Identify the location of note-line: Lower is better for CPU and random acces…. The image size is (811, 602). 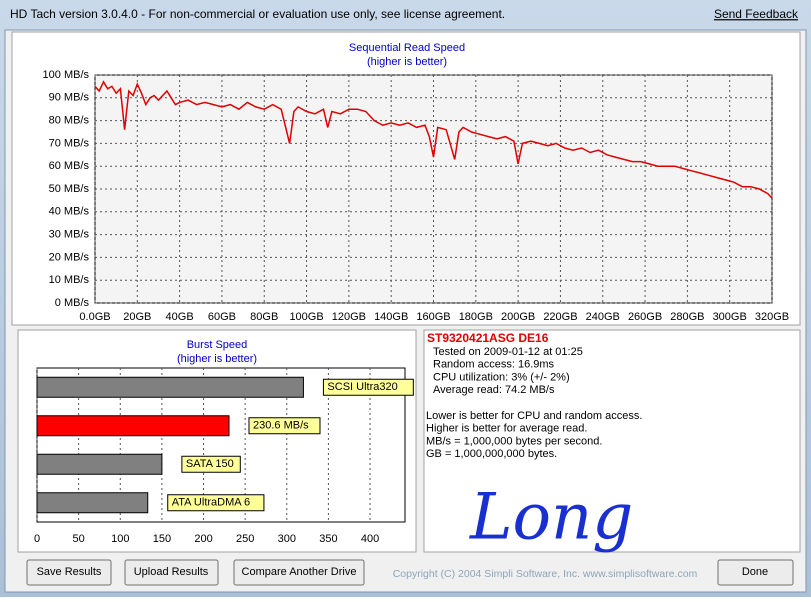
(534, 416).